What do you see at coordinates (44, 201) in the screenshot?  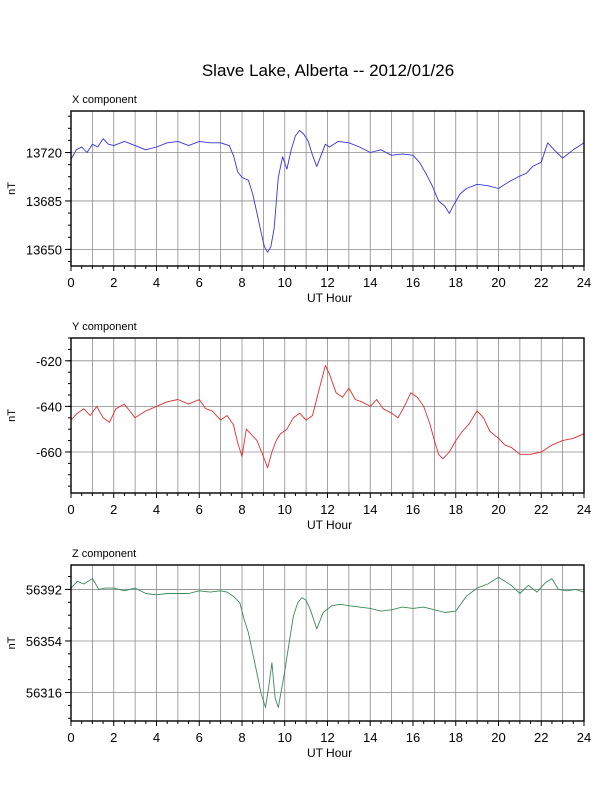 I see `y-tick-label: 13685` at bounding box center [44, 201].